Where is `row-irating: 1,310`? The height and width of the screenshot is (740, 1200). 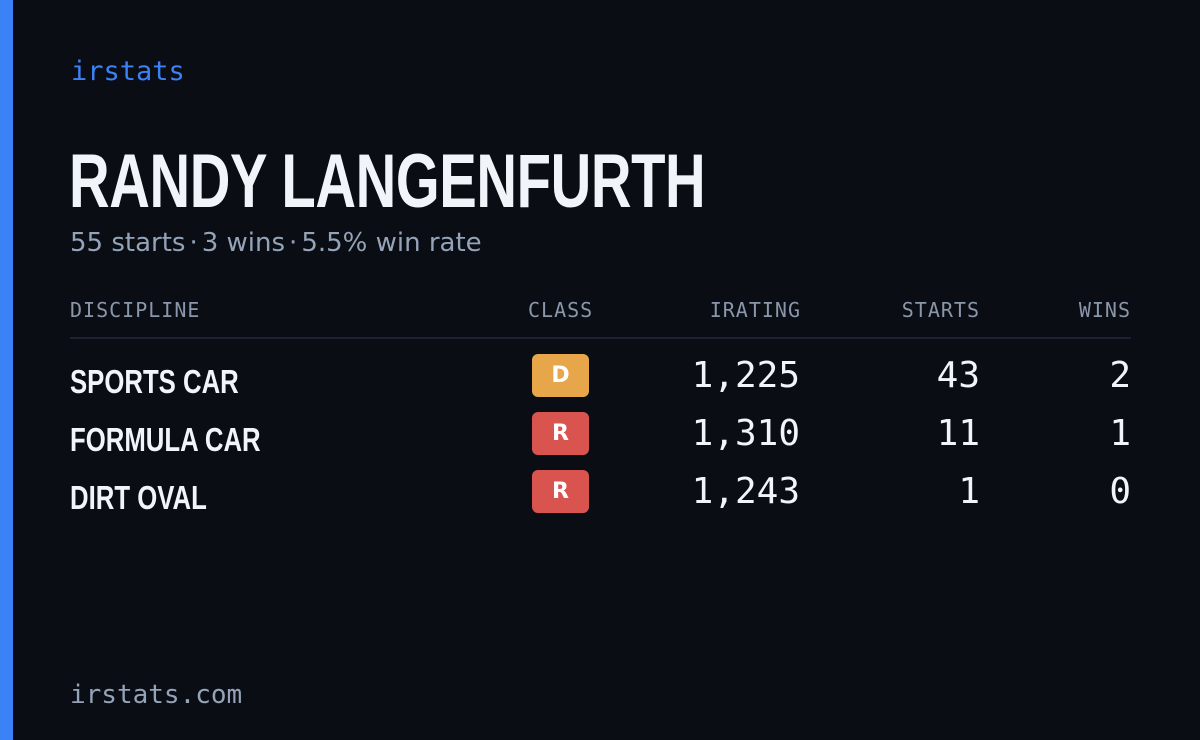 row-irating: 1,310 is located at coordinates (745, 433).